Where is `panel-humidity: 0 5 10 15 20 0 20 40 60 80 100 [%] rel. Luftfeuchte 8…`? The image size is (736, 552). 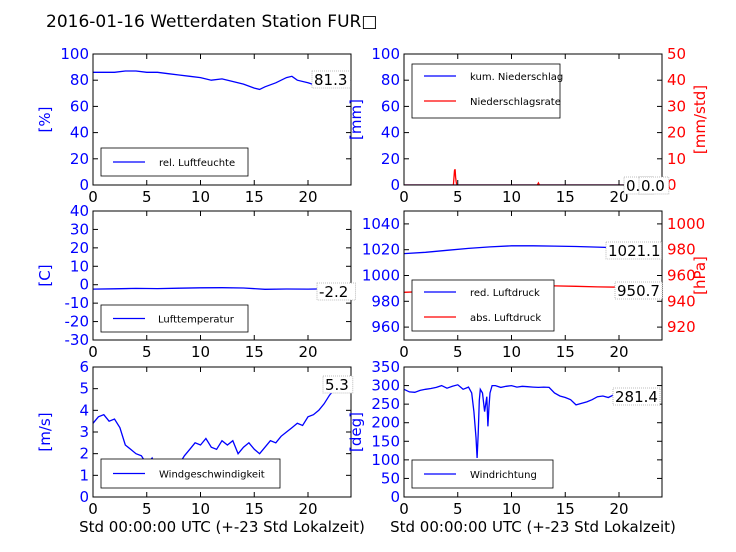
panel-humidity: 0 5 10 15 20 0 20 40 60 80 100 [%] rel. Luftfeuchte 8… is located at coordinates (194, 125).